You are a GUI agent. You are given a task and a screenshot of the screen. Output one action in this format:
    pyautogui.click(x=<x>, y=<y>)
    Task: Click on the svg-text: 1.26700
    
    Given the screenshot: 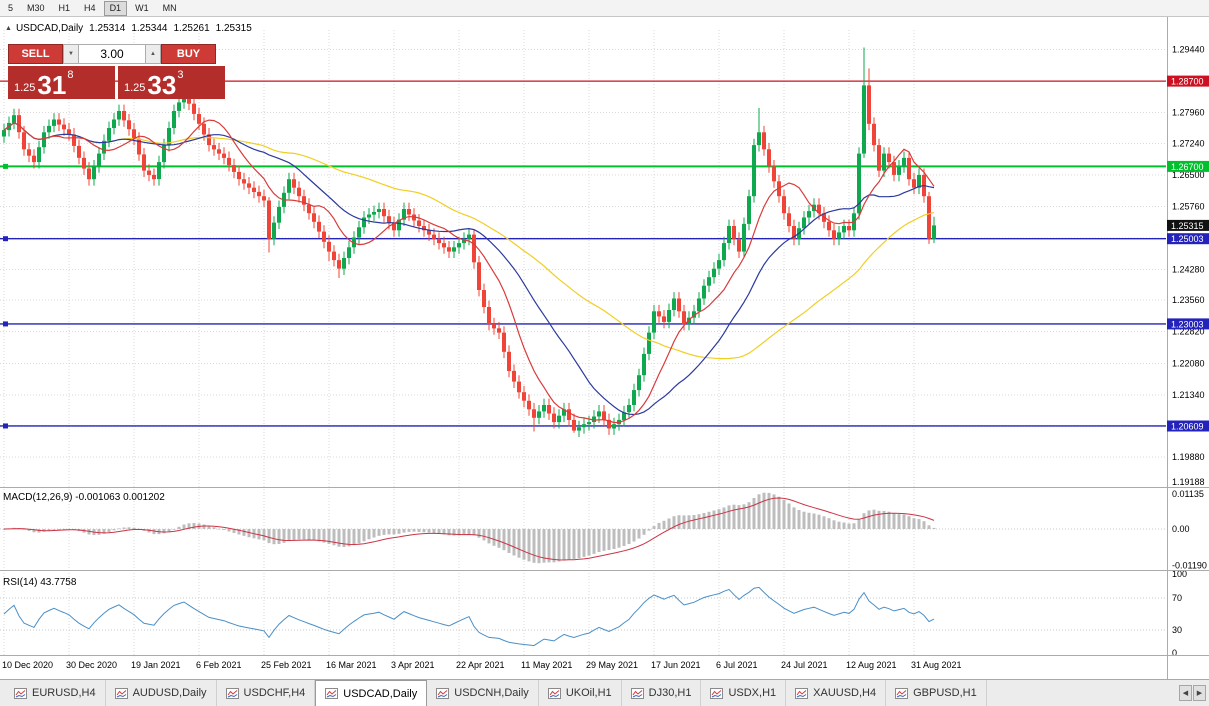 What is the action you would take?
    pyautogui.click(x=1187, y=167)
    